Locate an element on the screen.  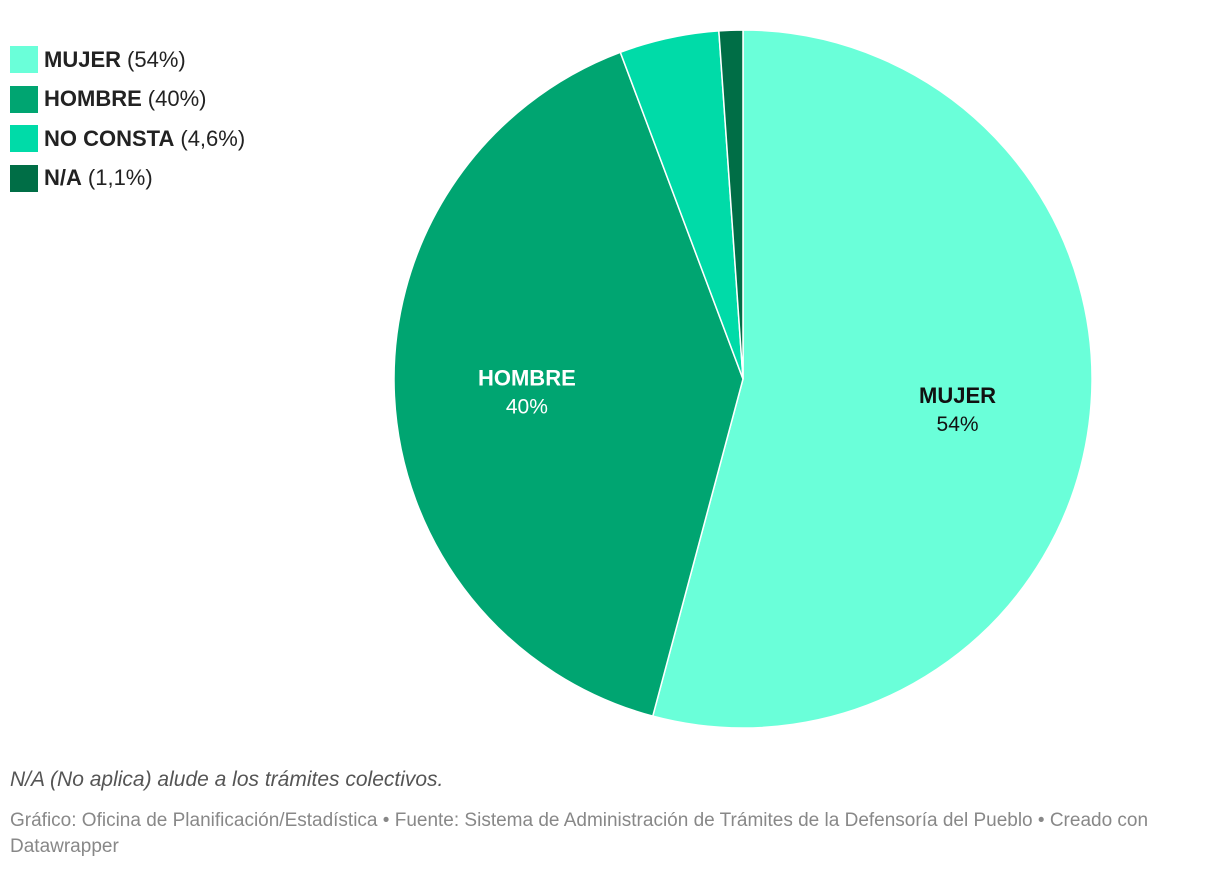
legend-item: HOMBRE (40%) is located at coordinates (127, 100).